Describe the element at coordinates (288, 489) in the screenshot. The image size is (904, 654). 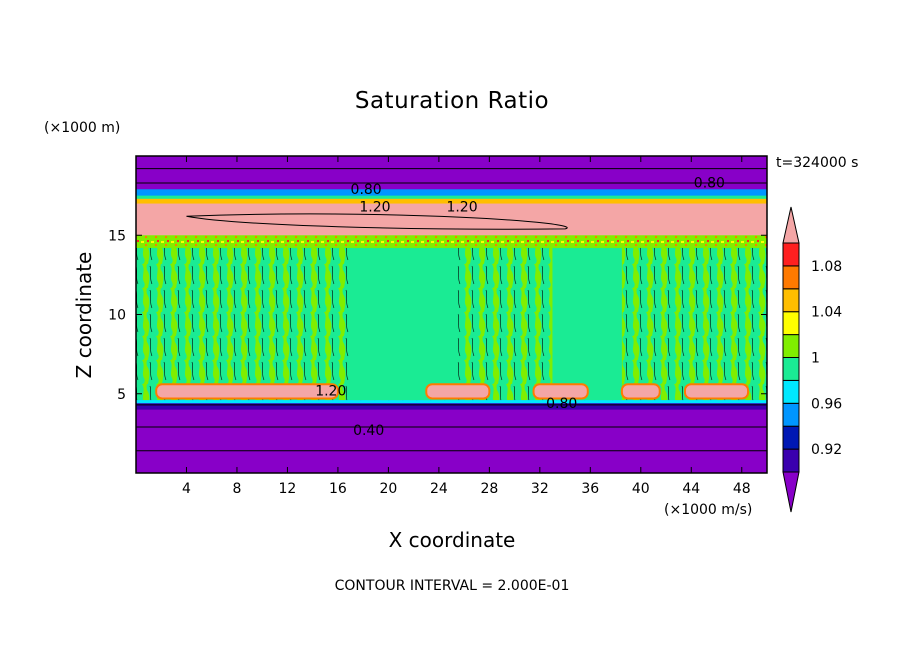
I see `x-tick-label-12: 12` at that location.